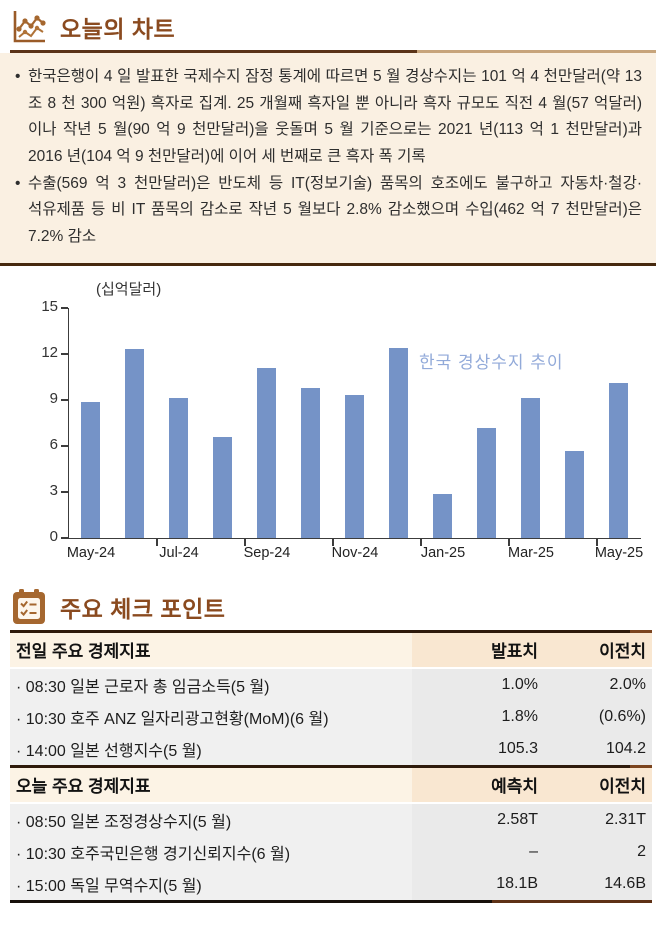 The image size is (656, 930). I want to click on table-header-row: 전일 주요 경제지표 발표치 이전치, so click(331, 650).